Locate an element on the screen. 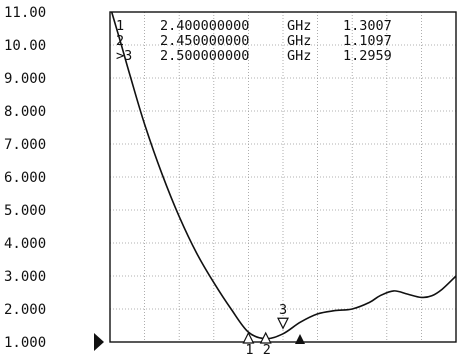  y-tick-label: 6.000 is located at coordinates (25, 178).